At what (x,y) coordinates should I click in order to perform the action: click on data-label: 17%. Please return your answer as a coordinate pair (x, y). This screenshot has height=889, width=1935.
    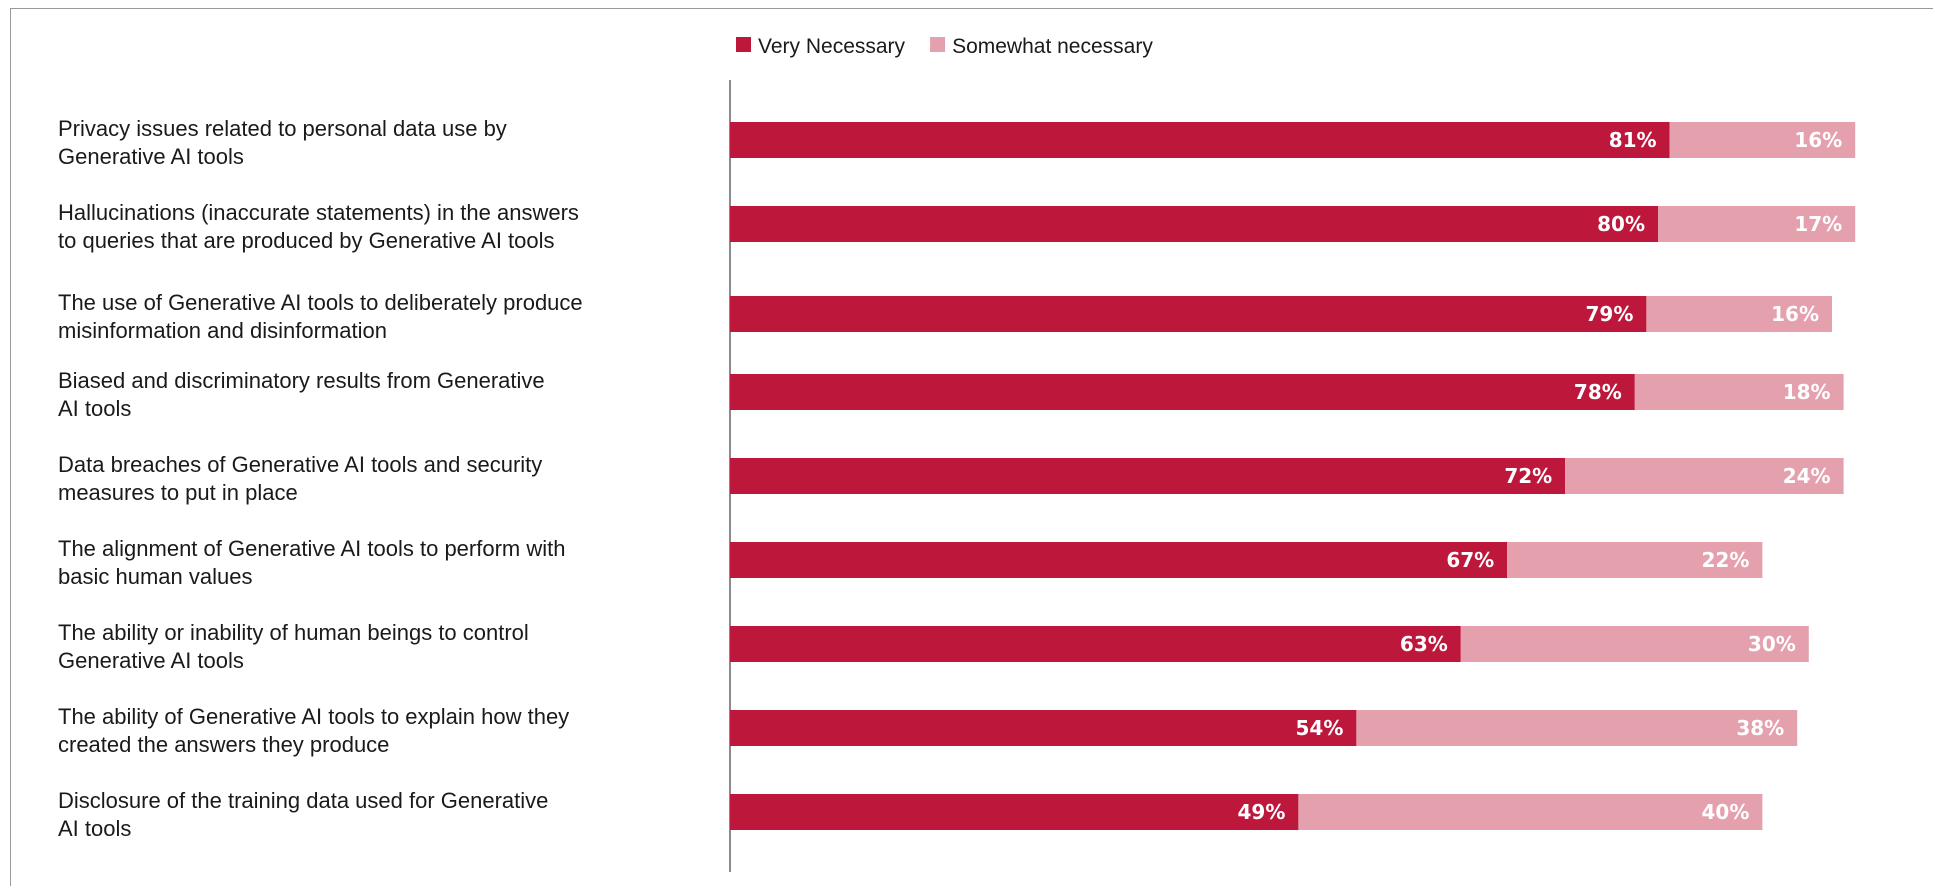
    Looking at the image, I should click on (1818, 224).